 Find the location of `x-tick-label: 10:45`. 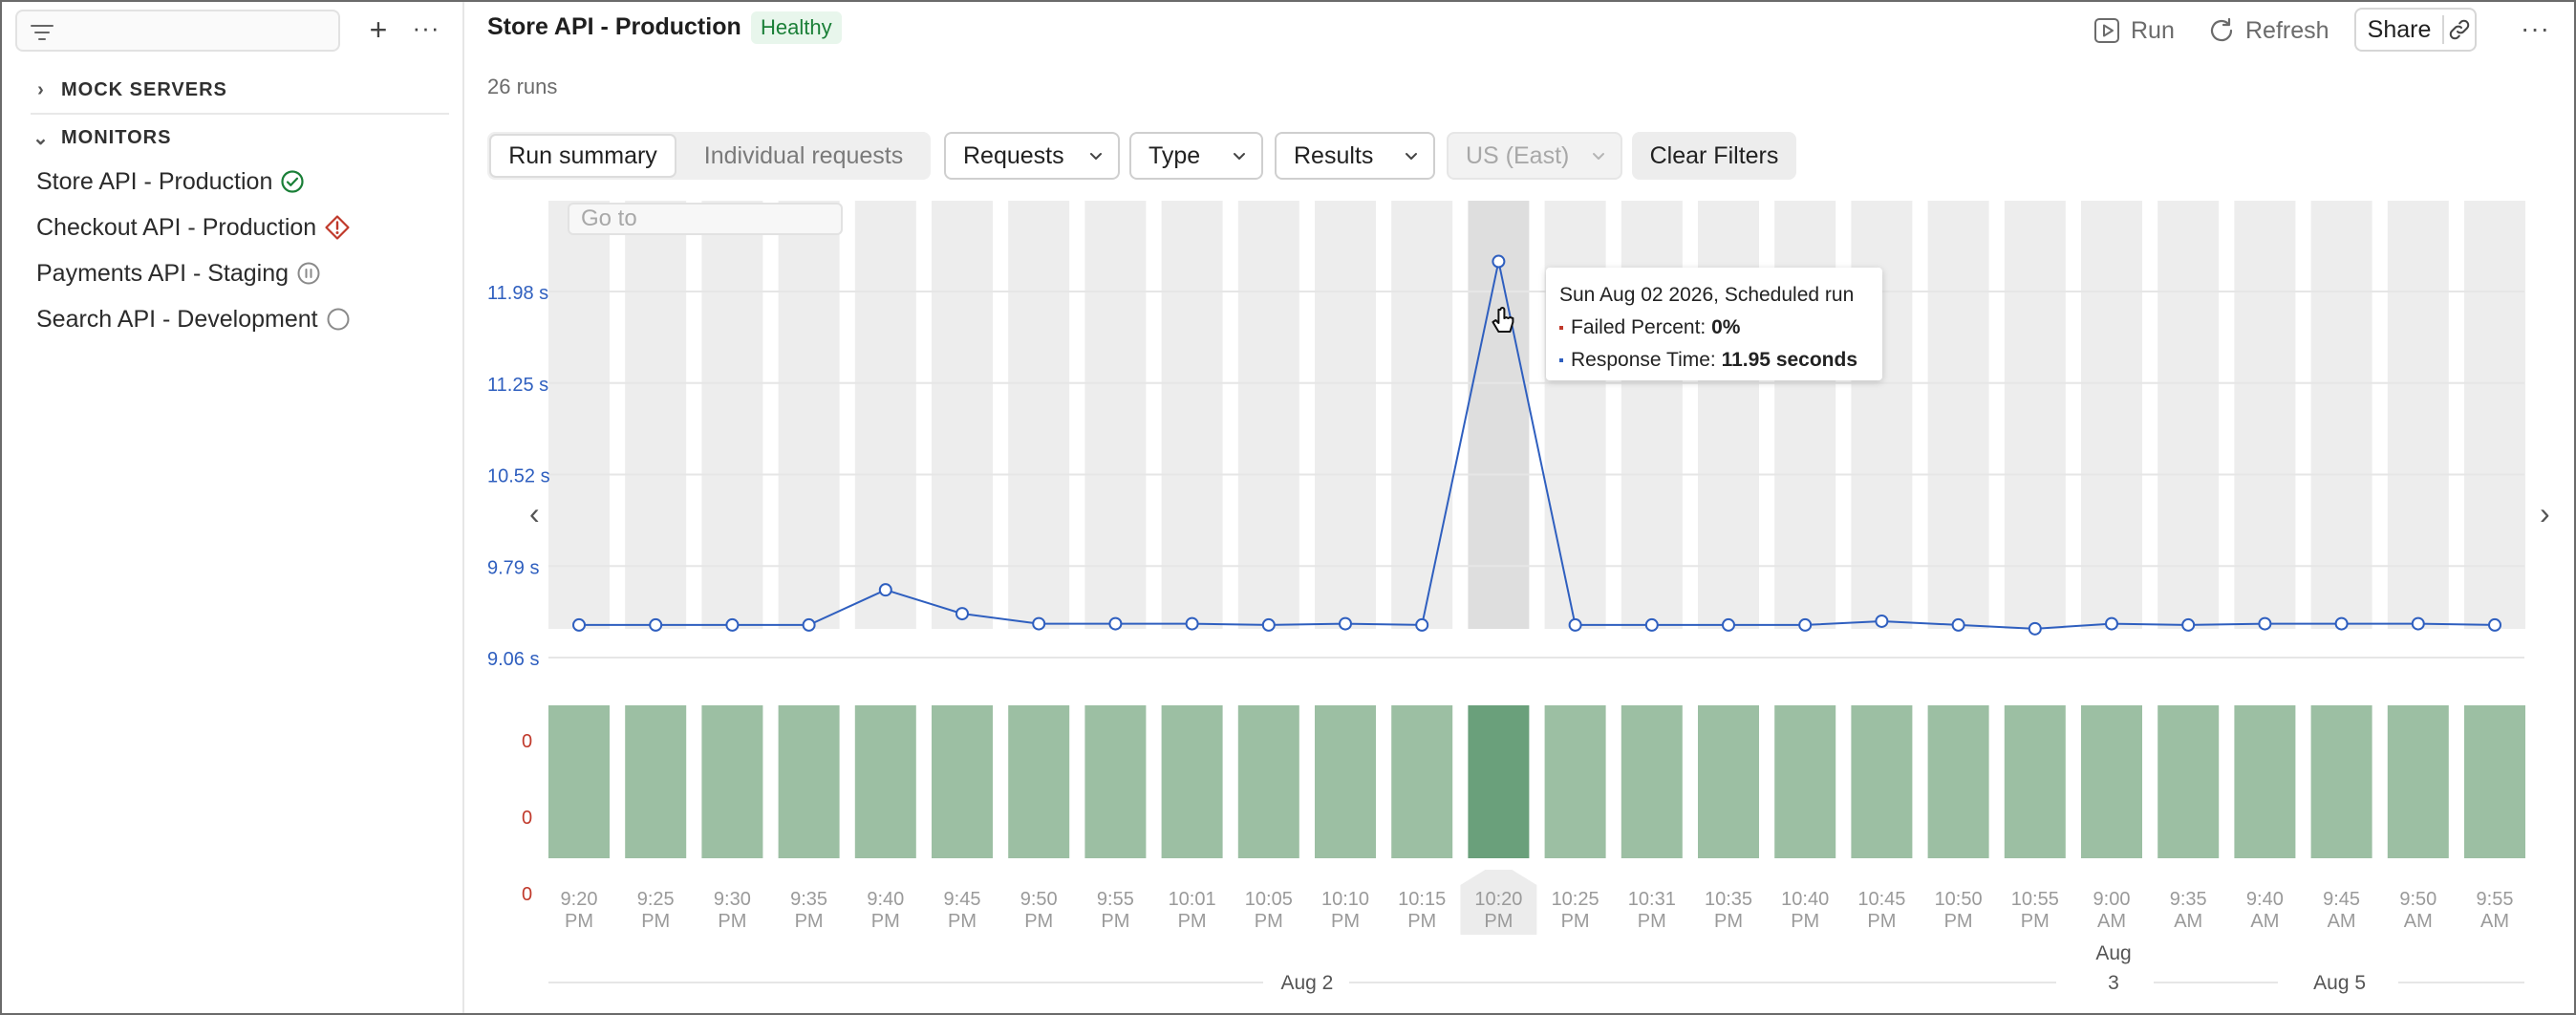

x-tick-label: 10:45 is located at coordinates (1881, 899).